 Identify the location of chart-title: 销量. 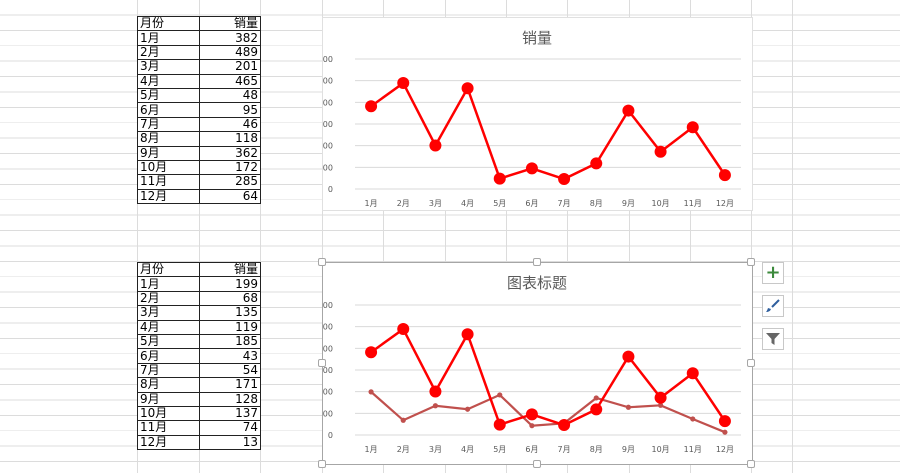
(537, 38).